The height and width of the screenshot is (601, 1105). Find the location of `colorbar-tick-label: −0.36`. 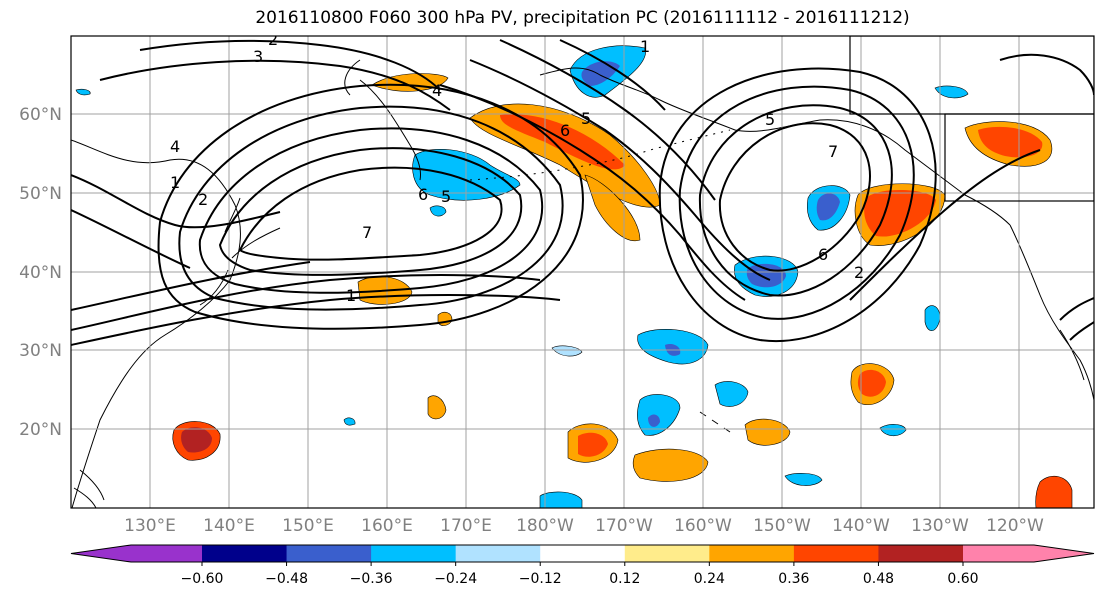

colorbar-tick-label: −0.36 is located at coordinates (371, 579).